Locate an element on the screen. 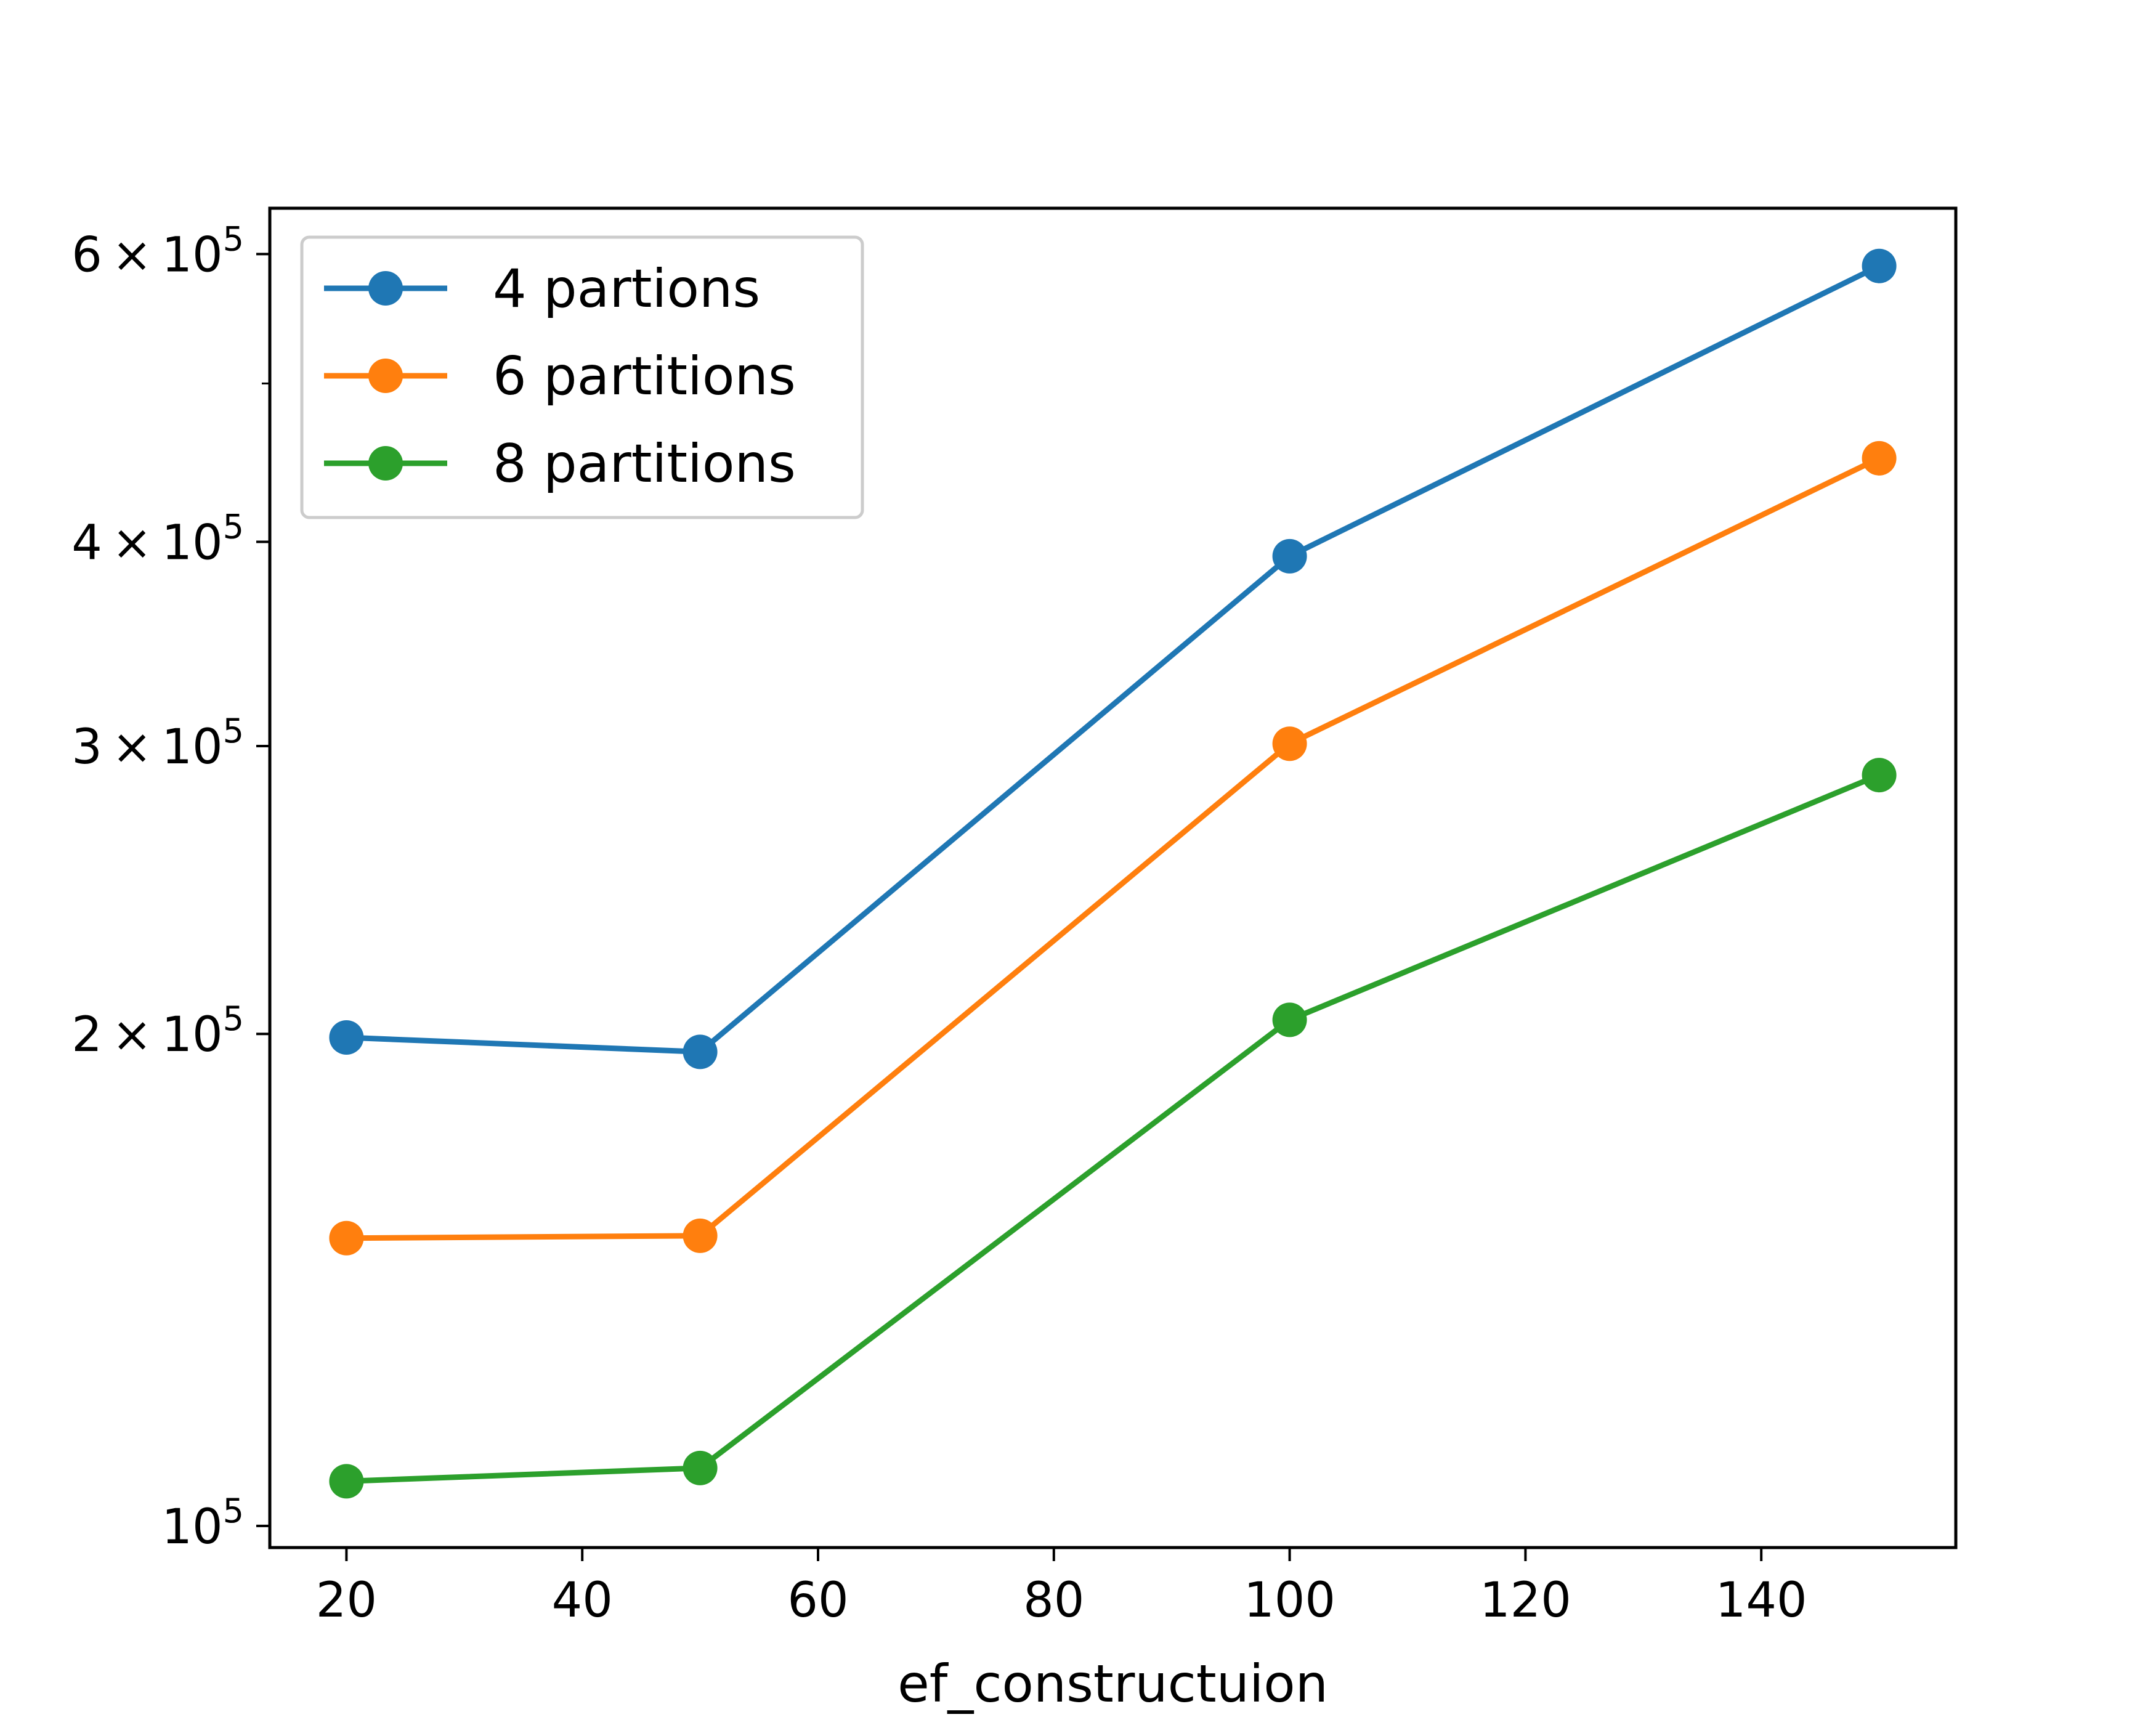 This screenshot has height=1725, width=2156. legend-label: 6 partitions is located at coordinates (644, 377).